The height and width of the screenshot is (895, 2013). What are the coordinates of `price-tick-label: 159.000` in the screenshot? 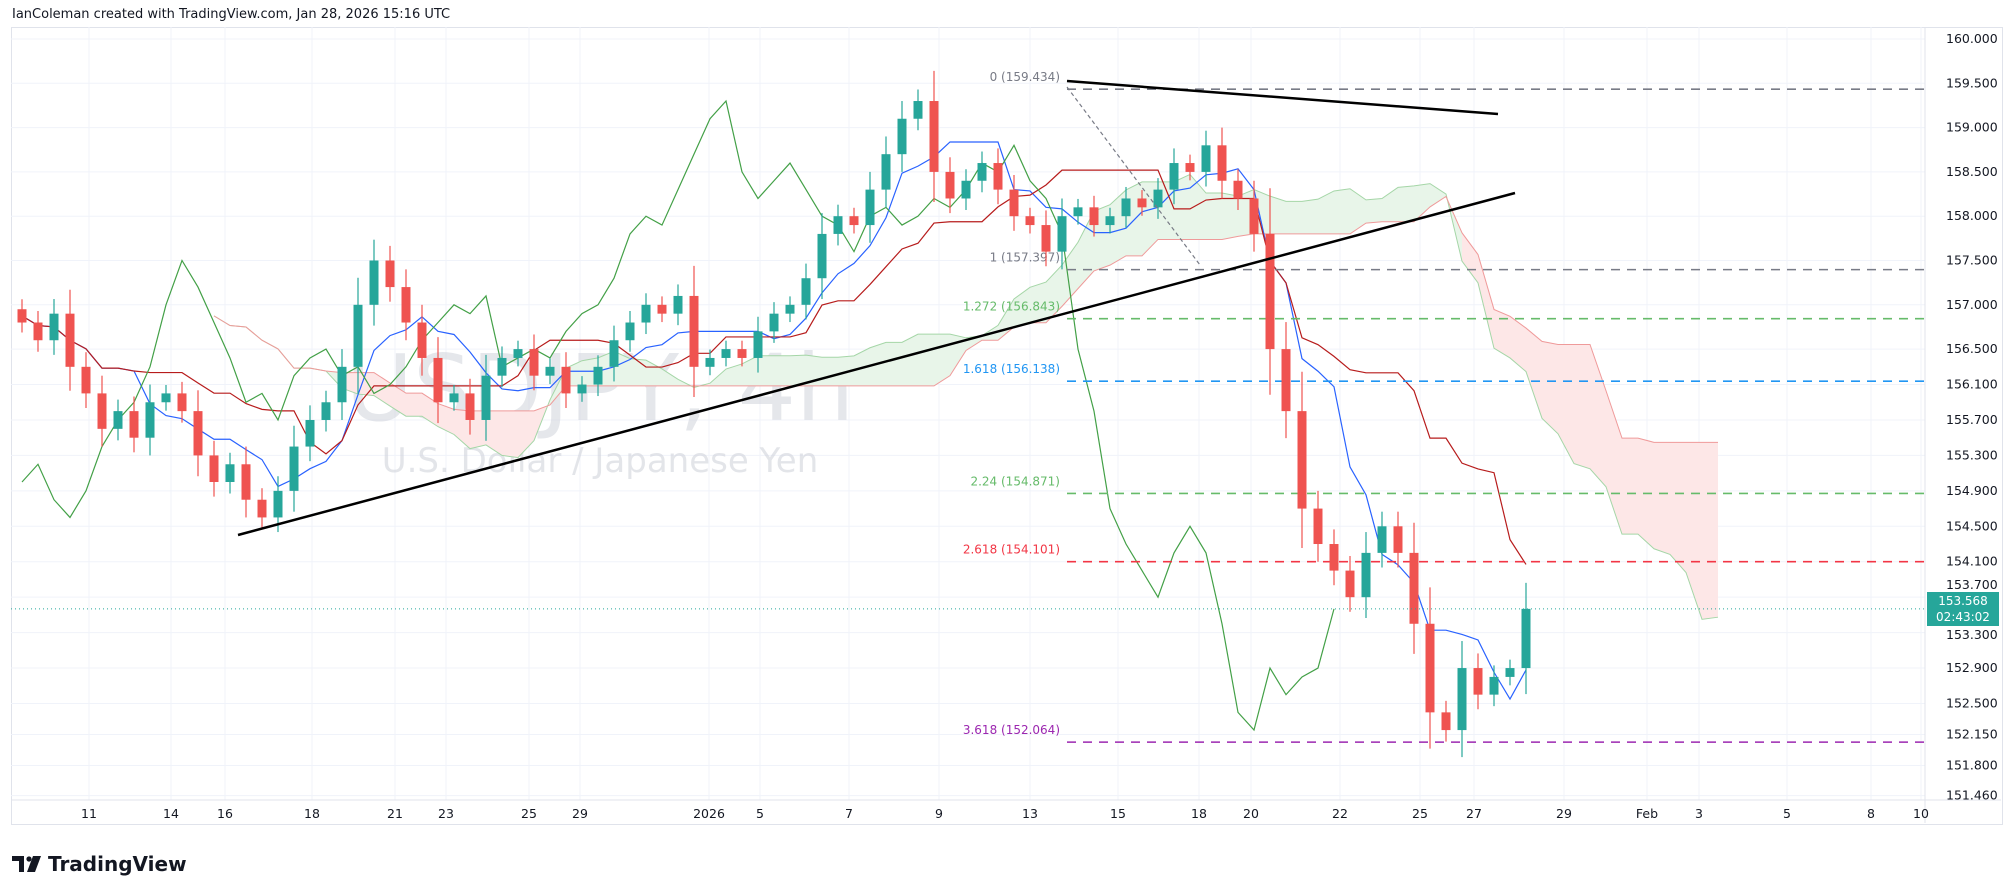 It's located at (1972, 127).